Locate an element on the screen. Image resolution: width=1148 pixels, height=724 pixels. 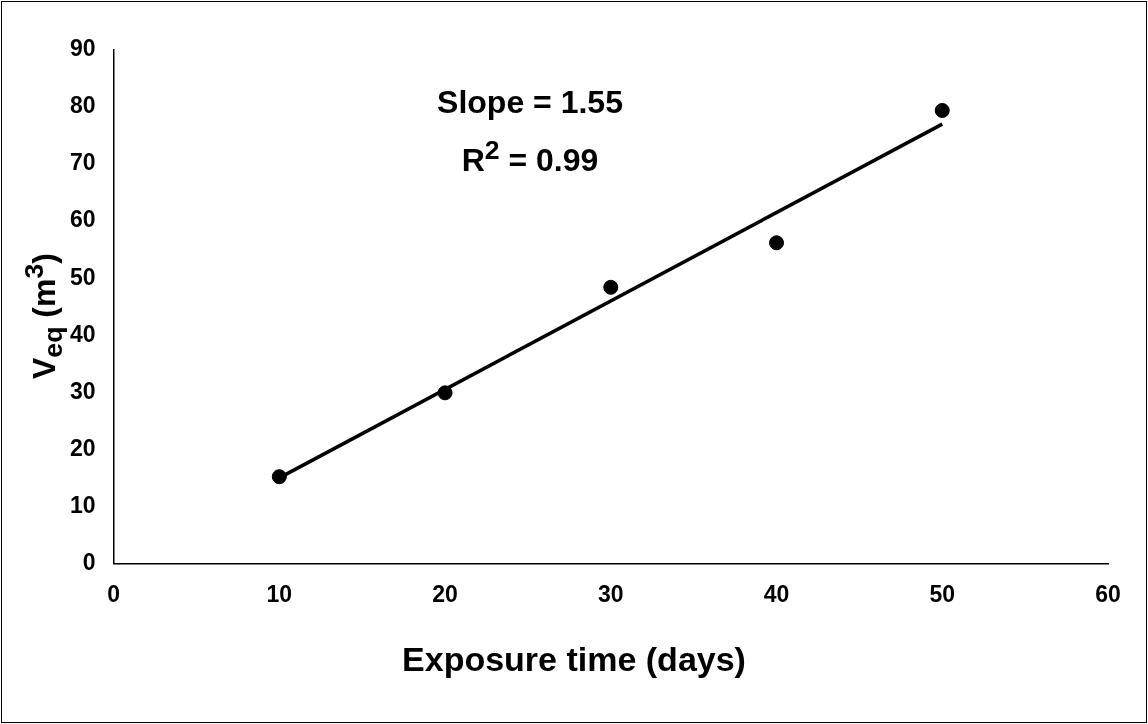
y-tick-label: 60 is located at coordinates (82, 219).